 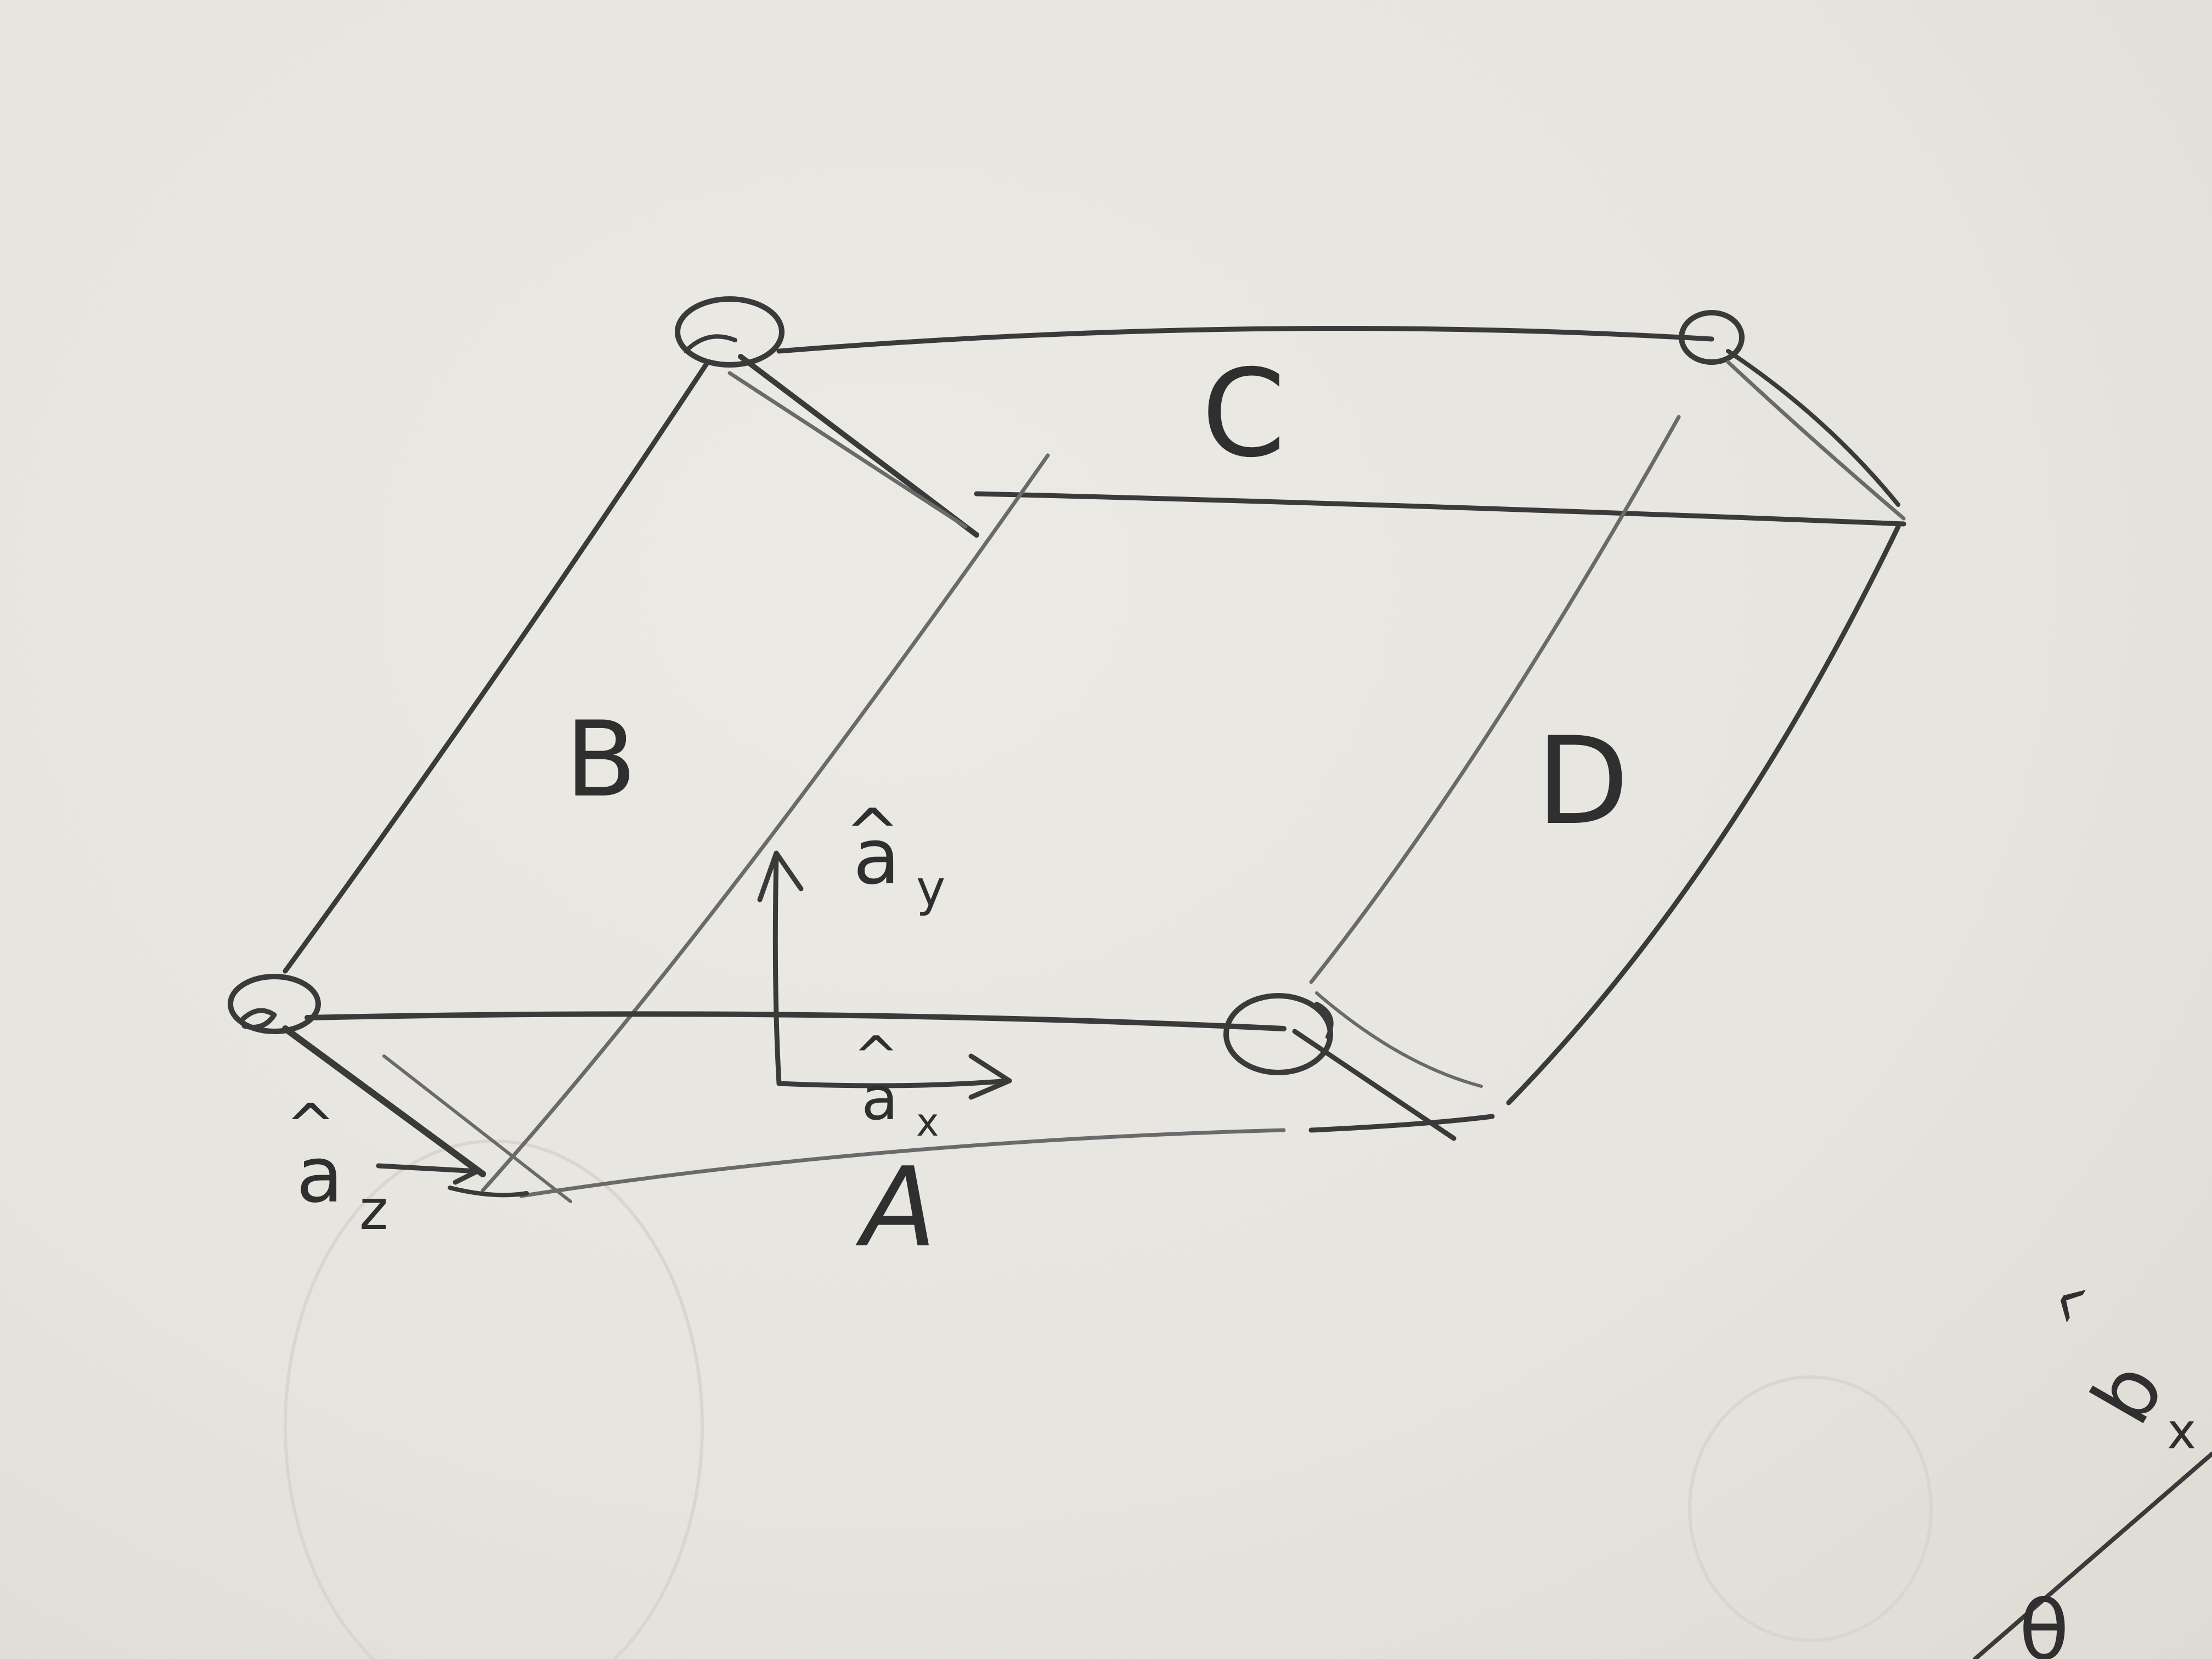 What do you see at coordinates (374, 1210) in the screenshot?
I see `svg-text: z` at bounding box center [374, 1210].